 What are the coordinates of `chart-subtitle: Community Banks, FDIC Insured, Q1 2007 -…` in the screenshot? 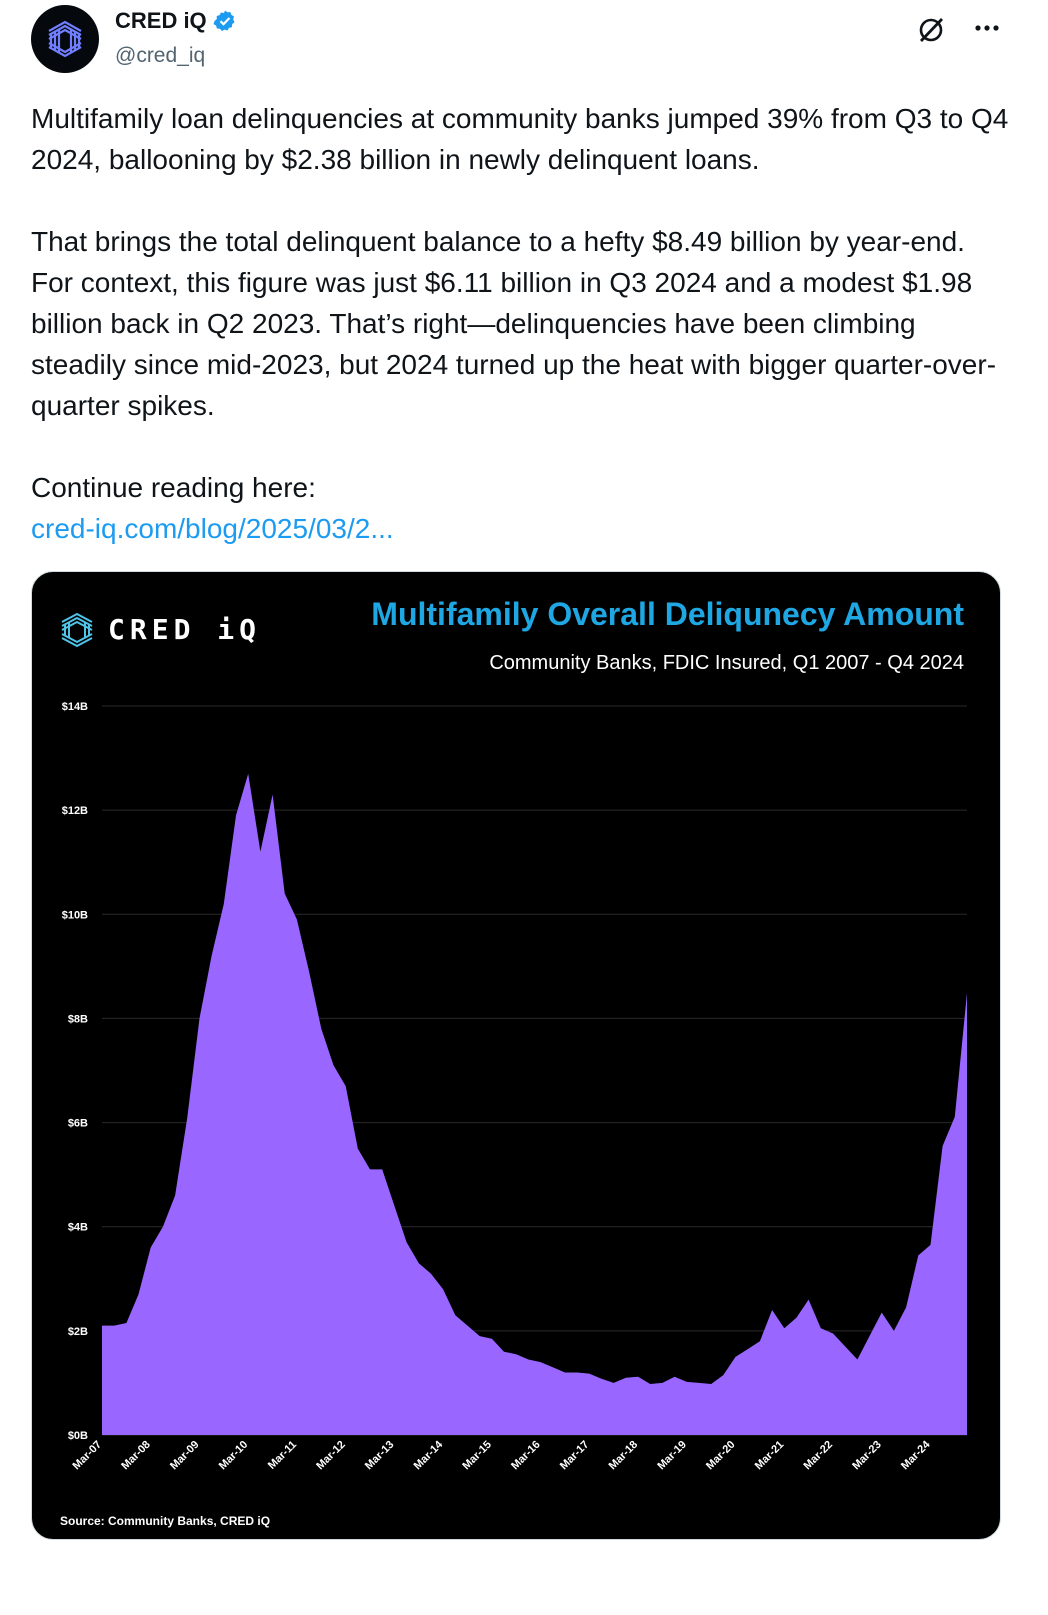 It's located at (726, 663).